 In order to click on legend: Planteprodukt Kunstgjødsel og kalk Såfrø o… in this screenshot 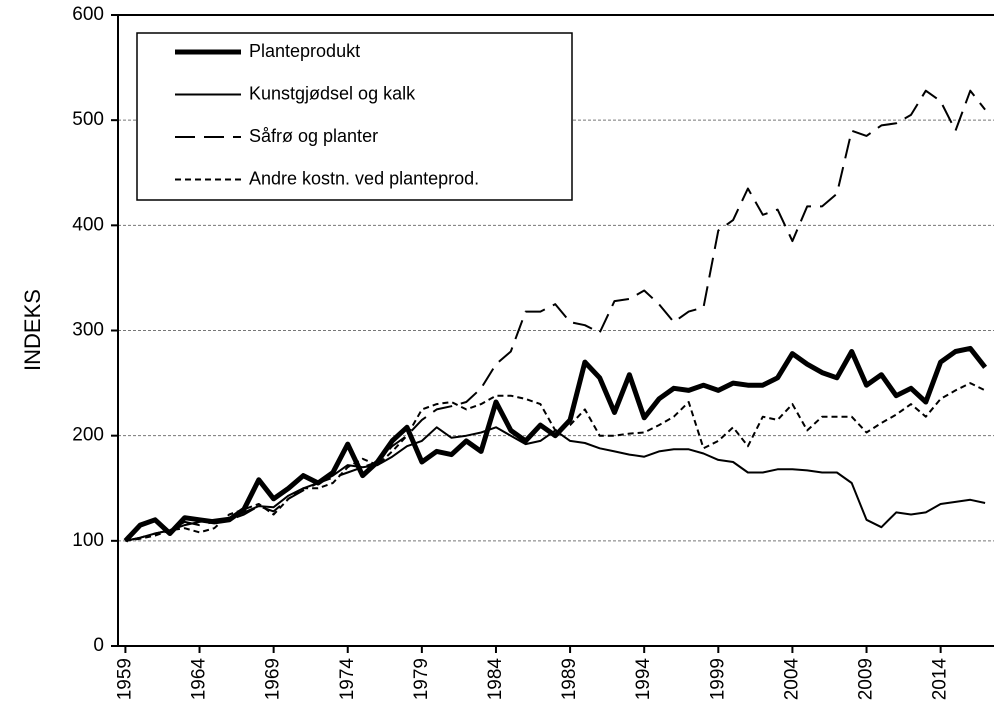, I will do `click(354, 116)`.